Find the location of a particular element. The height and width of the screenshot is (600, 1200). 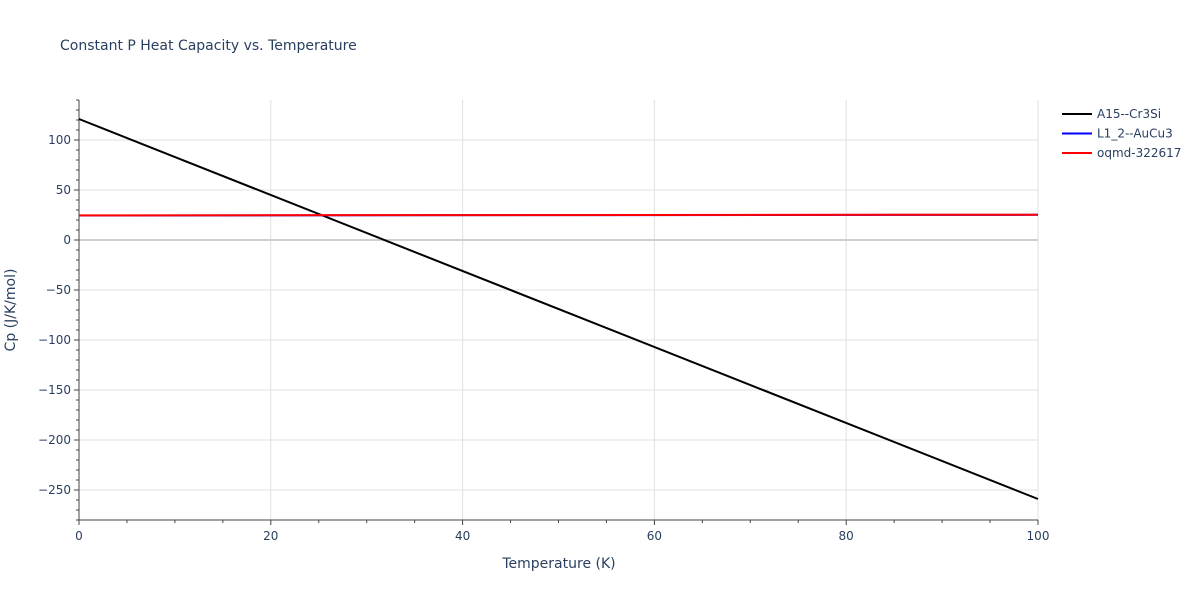

y-tick-label: −150 is located at coordinates (54, 390).